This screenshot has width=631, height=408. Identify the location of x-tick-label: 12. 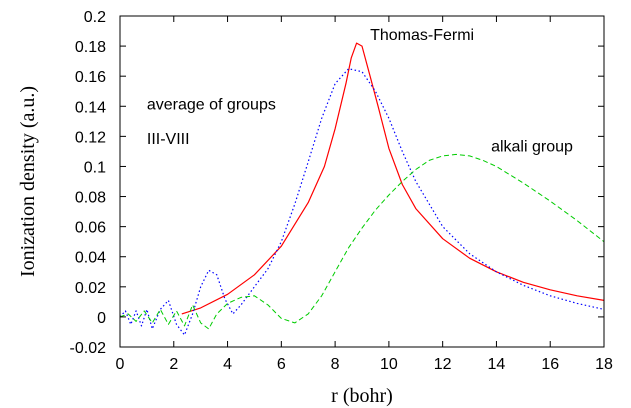
(443, 364).